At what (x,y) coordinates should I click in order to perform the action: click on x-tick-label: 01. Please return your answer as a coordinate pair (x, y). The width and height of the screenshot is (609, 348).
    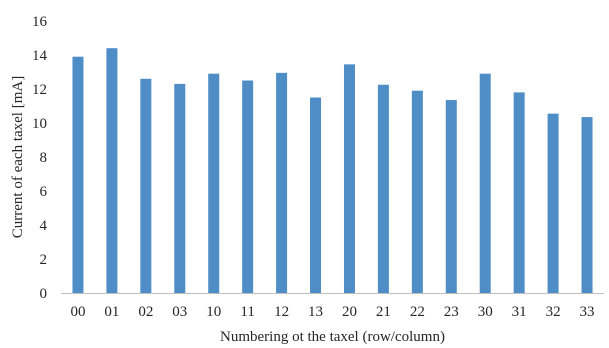
    Looking at the image, I should click on (111, 312).